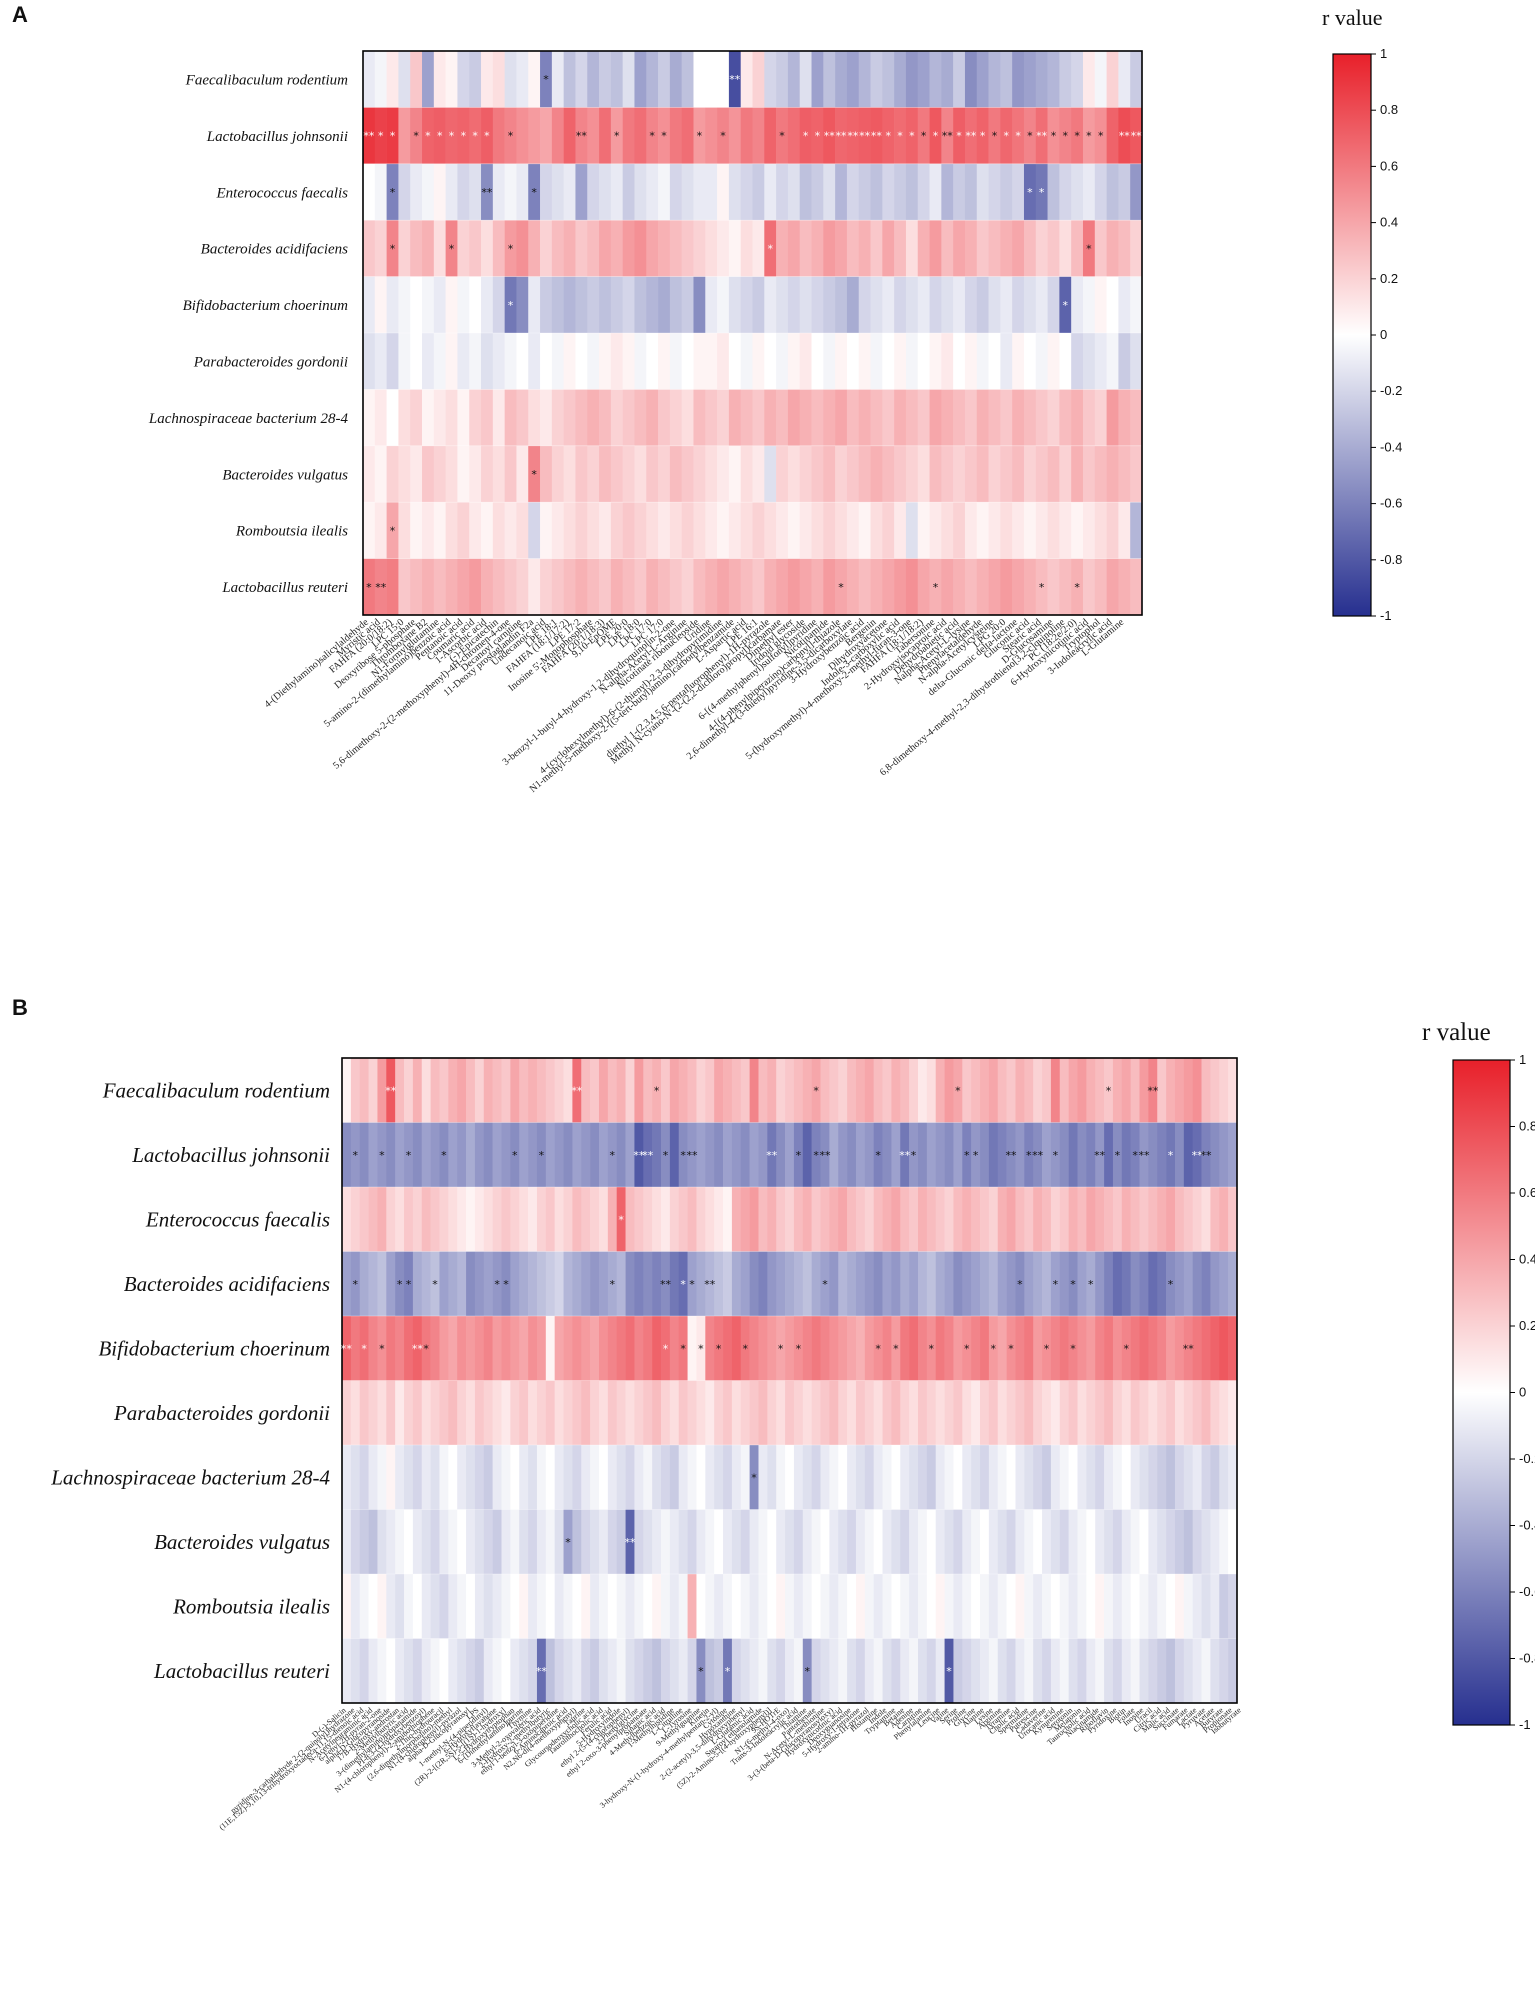  What do you see at coordinates (274, 250) in the screenshot?
I see `row-label: Bacteroides acidifaciens` at bounding box center [274, 250].